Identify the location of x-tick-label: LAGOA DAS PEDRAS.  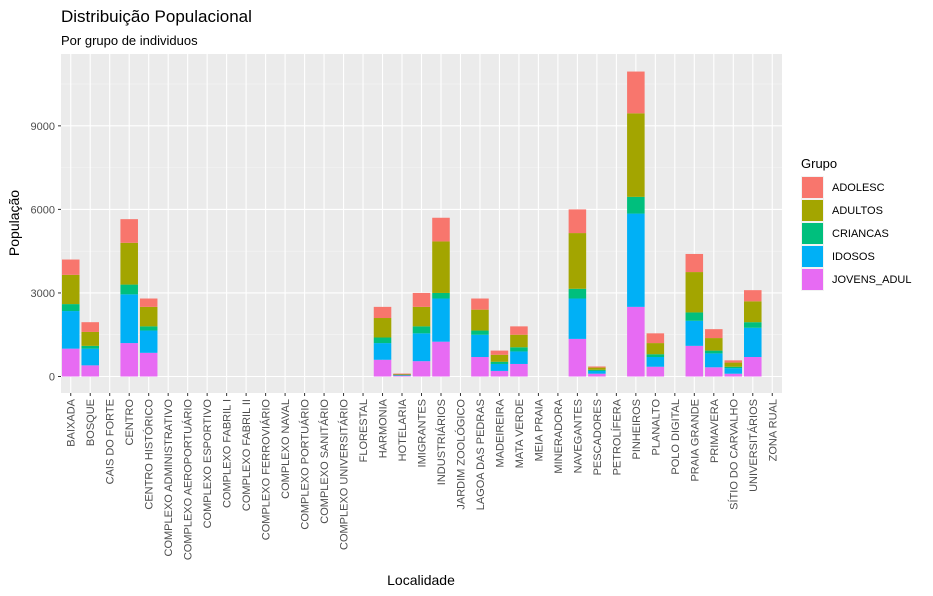
(481, 454).